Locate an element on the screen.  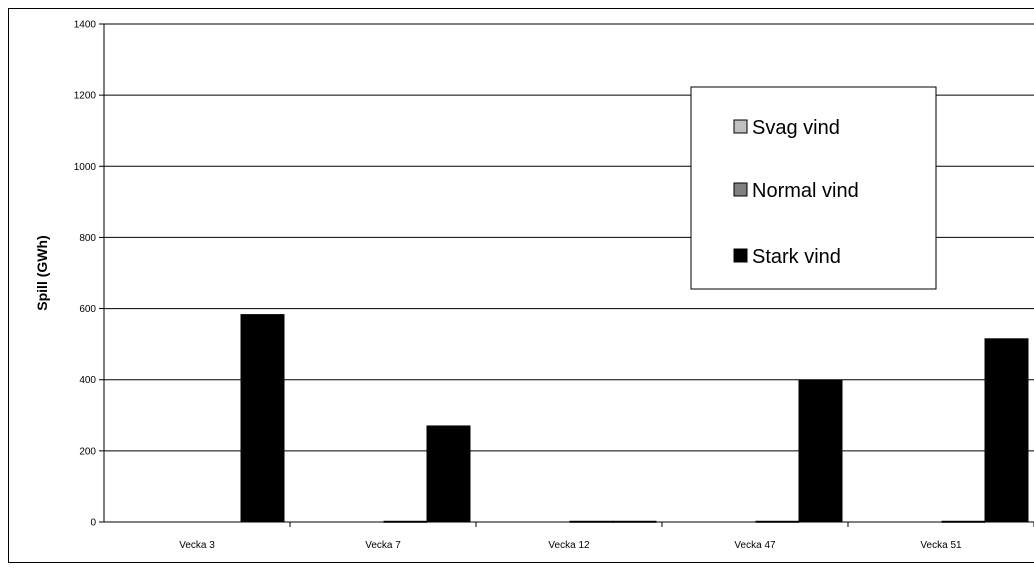
y-tick-label: 800 is located at coordinates (87, 238).